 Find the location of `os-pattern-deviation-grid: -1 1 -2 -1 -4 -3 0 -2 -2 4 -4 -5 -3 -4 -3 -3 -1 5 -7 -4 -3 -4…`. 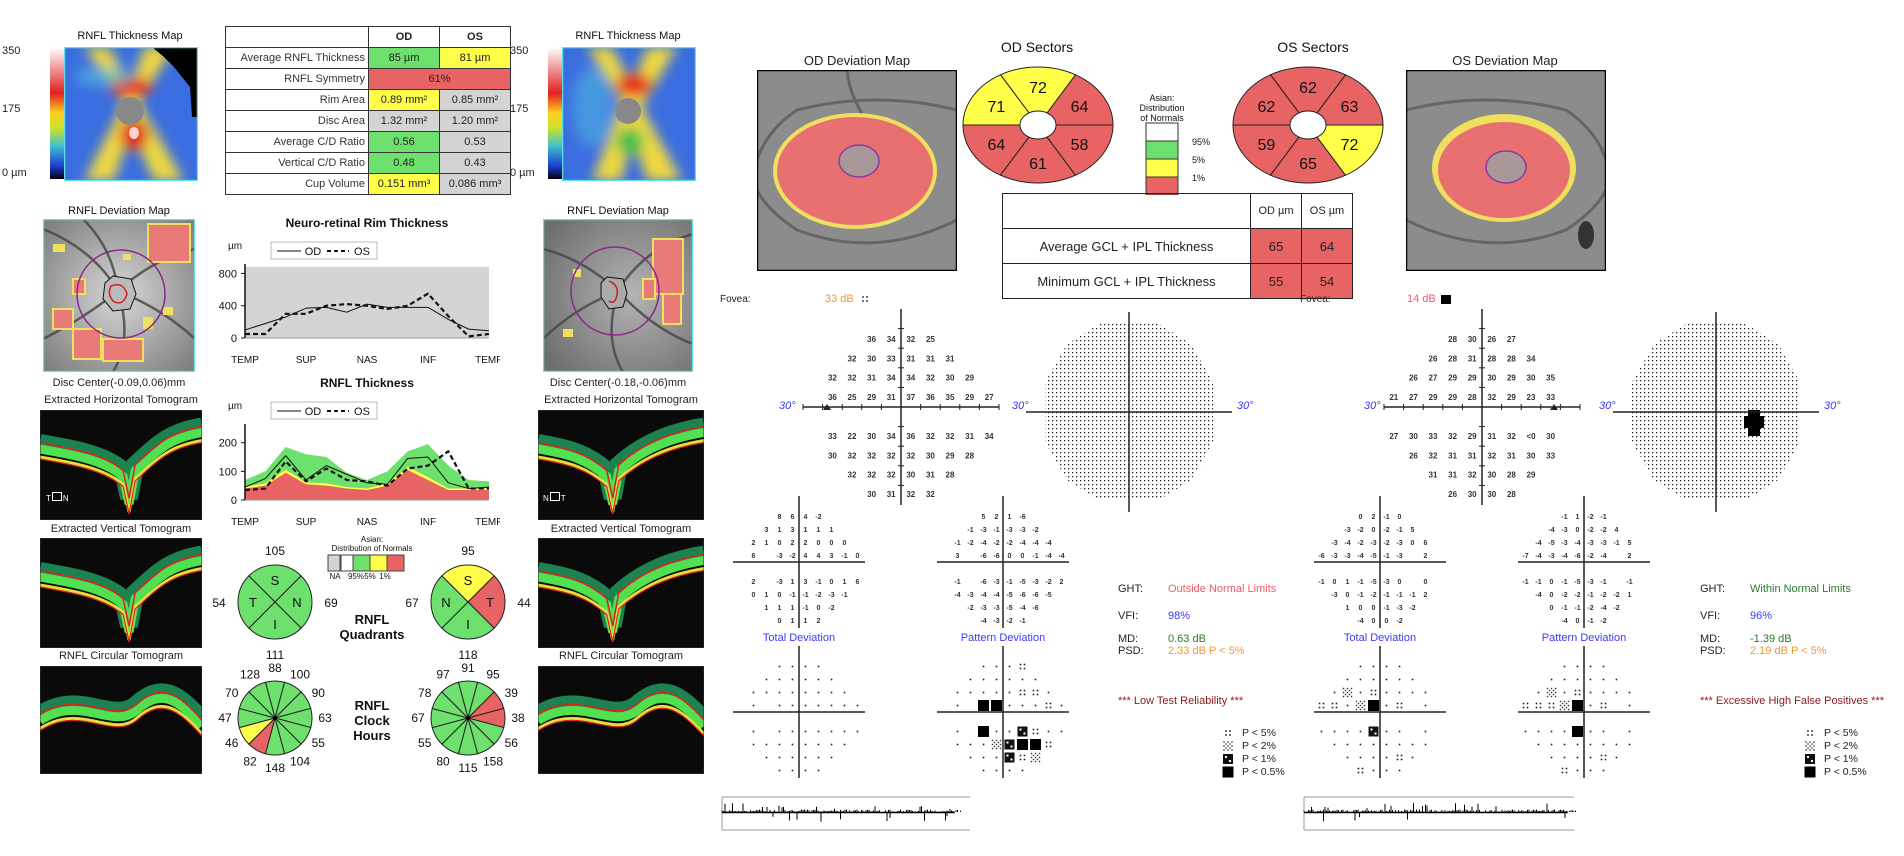

os-pattern-deviation-grid: -1 1 -2 -1 -4 -3 0 -2 -2 4 -4 -5 -3 -4 -3 -3 -1 5 -7 -4 -3 -4… is located at coordinates (1577, 569).